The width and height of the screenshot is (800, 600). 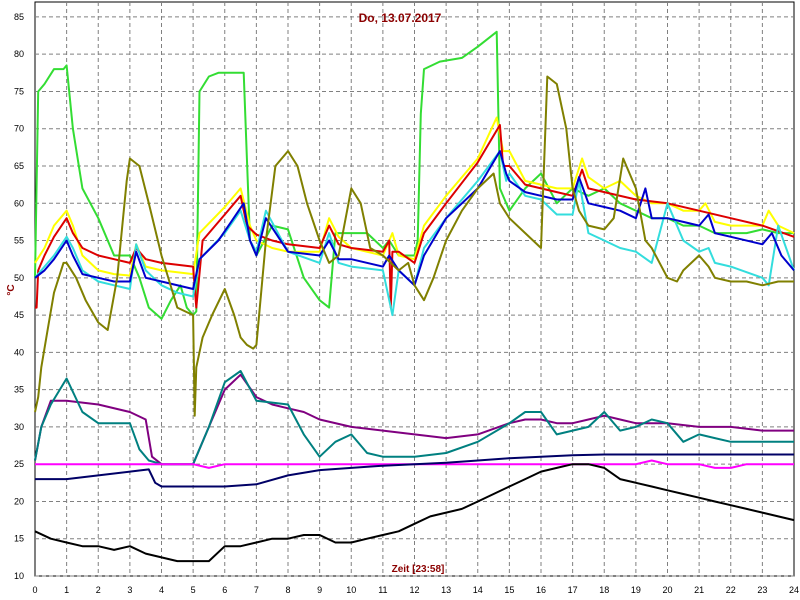 I want to click on x-tick-label: 10, so click(x=351, y=590).